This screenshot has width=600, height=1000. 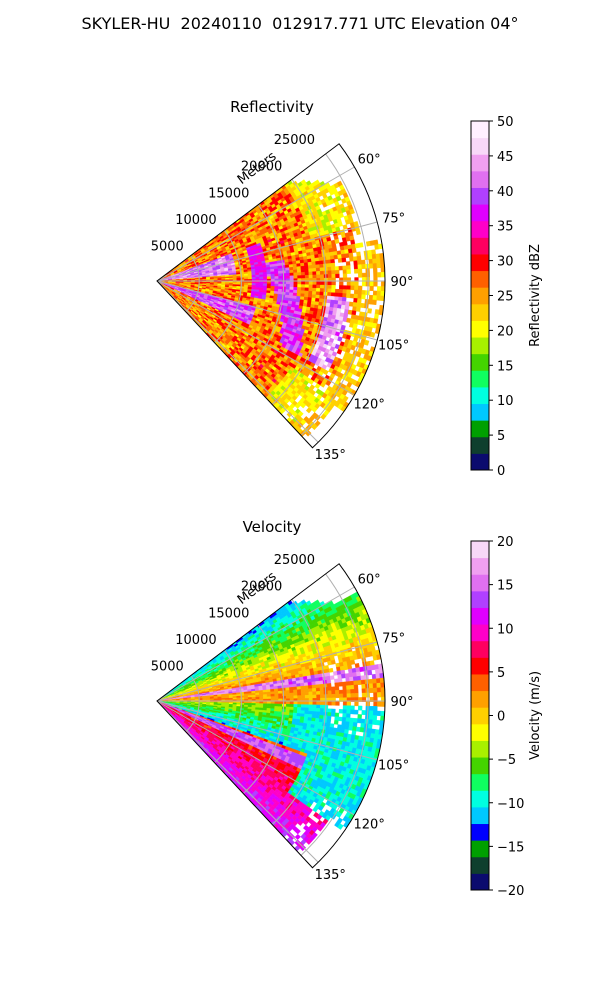 What do you see at coordinates (393, 219) in the screenshot?
I see `azimuth-tick-label: 75°` at bounding box center [393, 219].